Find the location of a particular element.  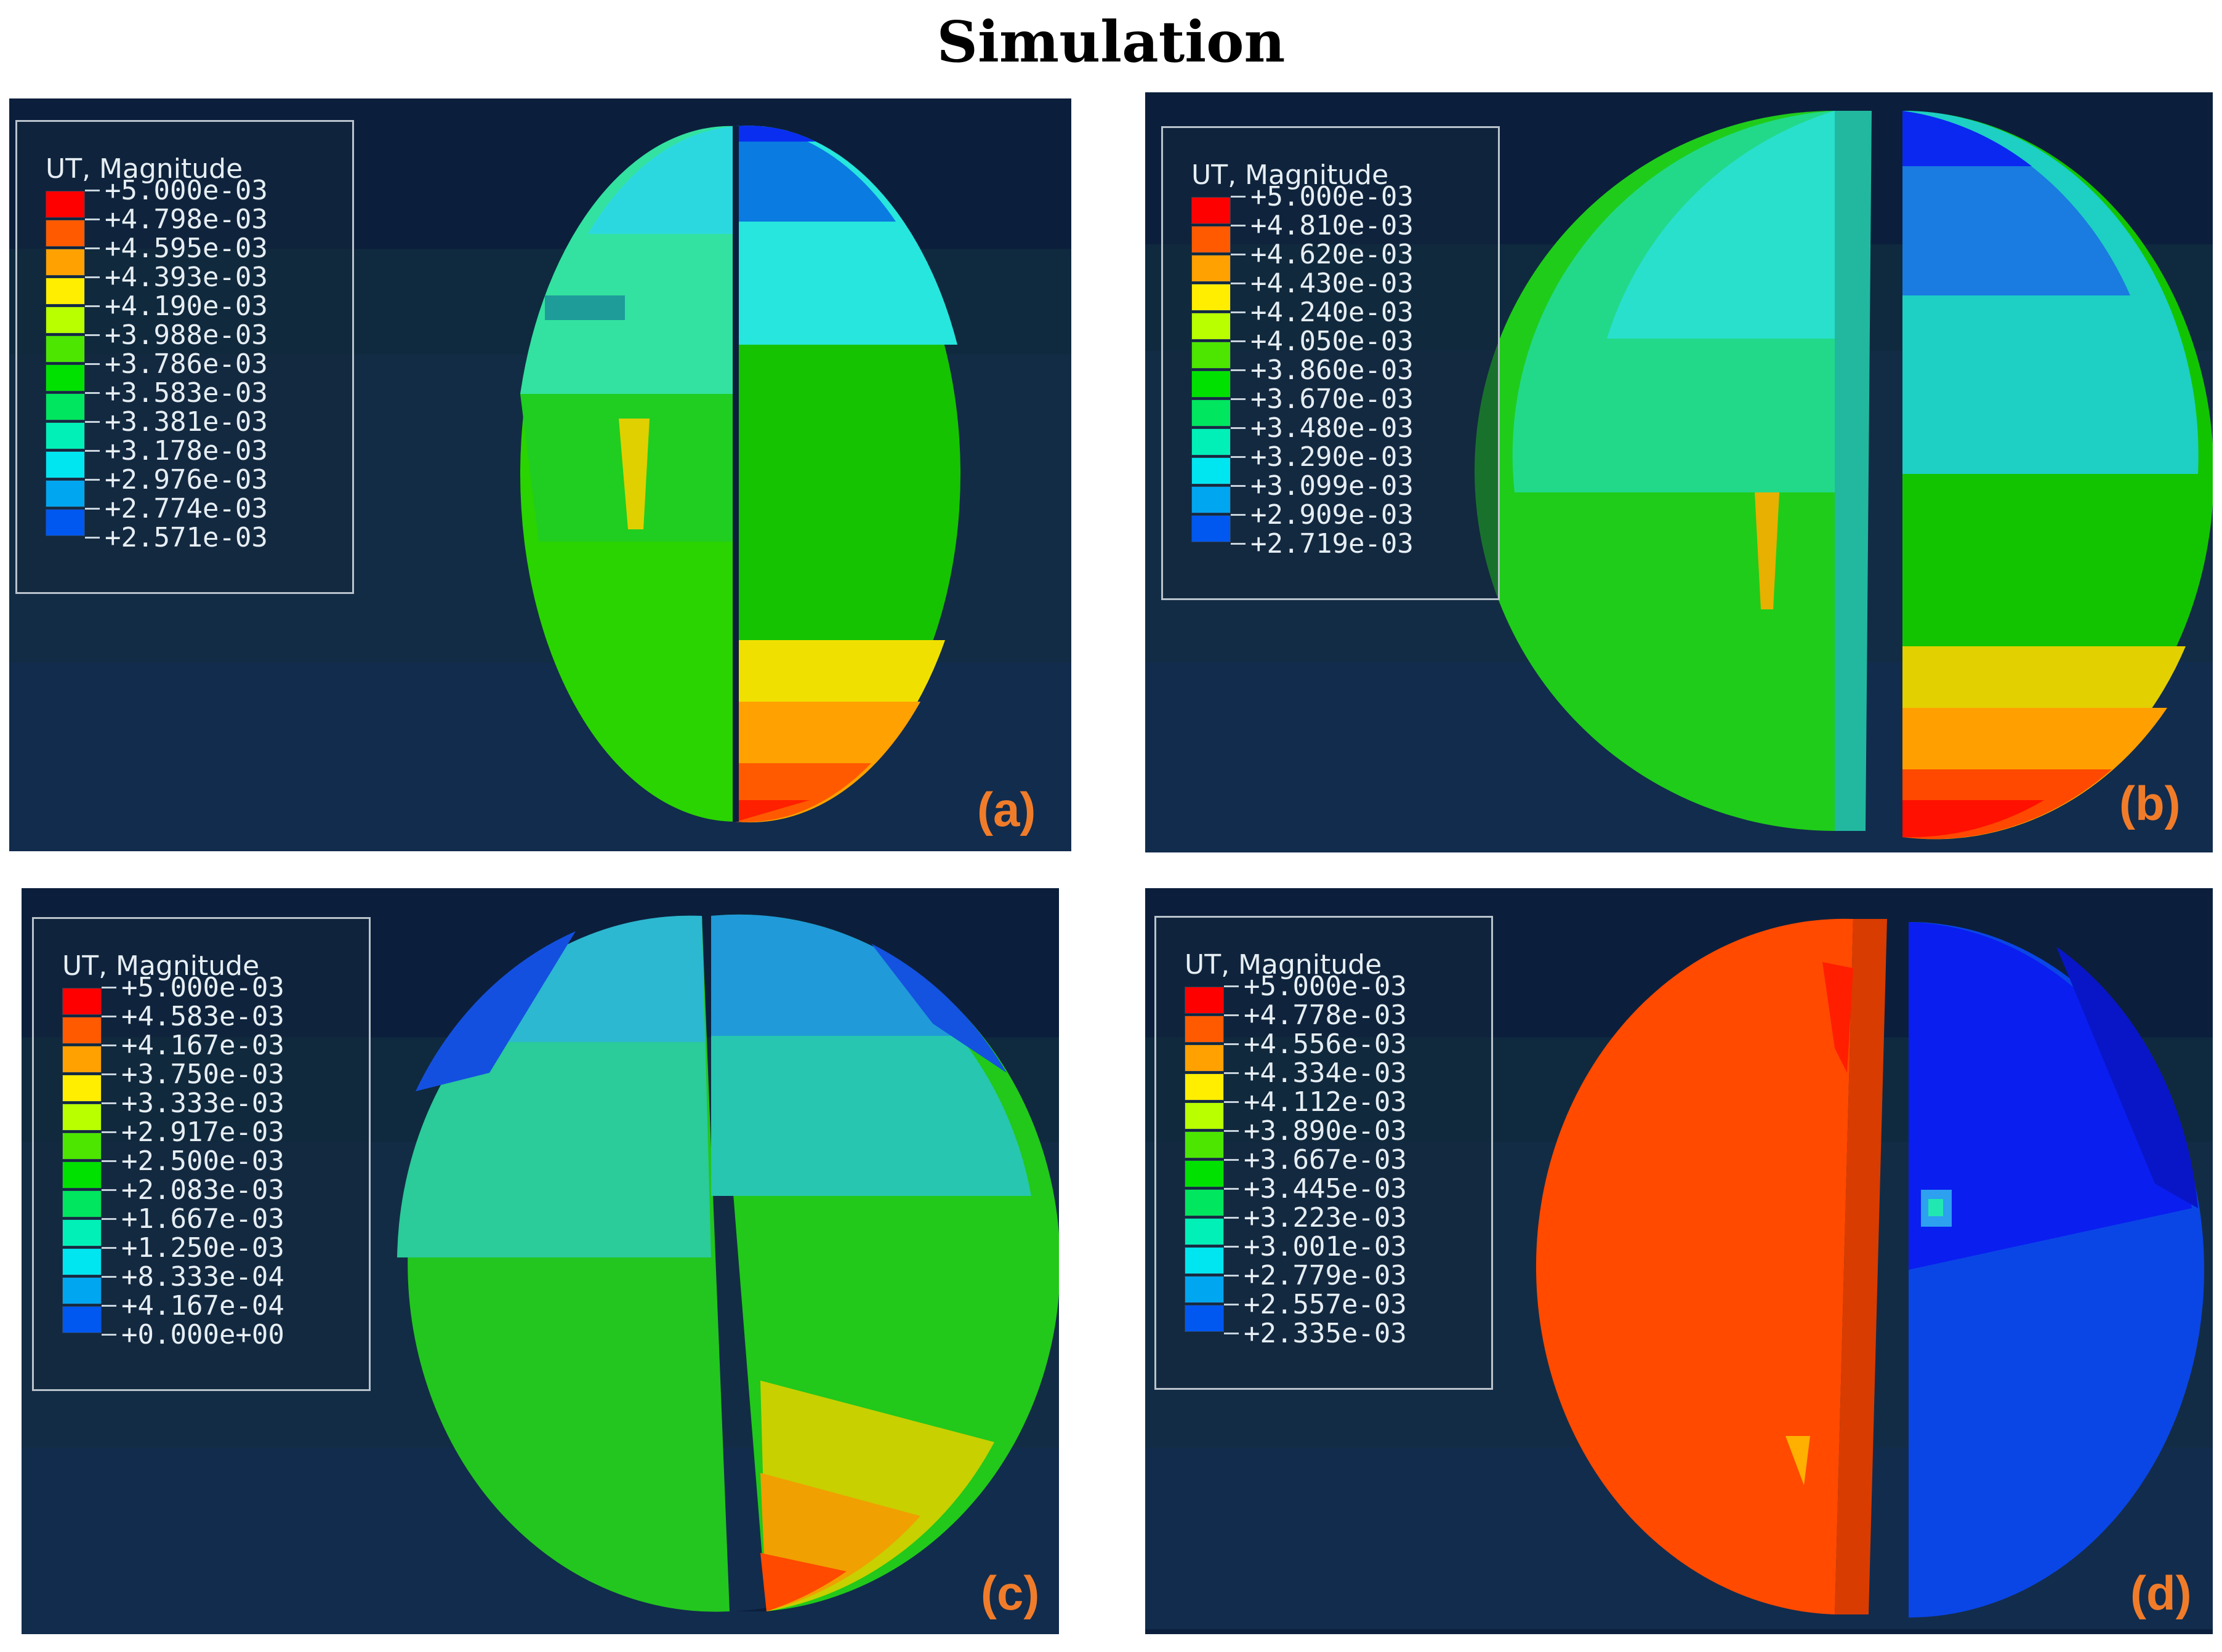

disk-model-b is located at coordinates (1844, 475).